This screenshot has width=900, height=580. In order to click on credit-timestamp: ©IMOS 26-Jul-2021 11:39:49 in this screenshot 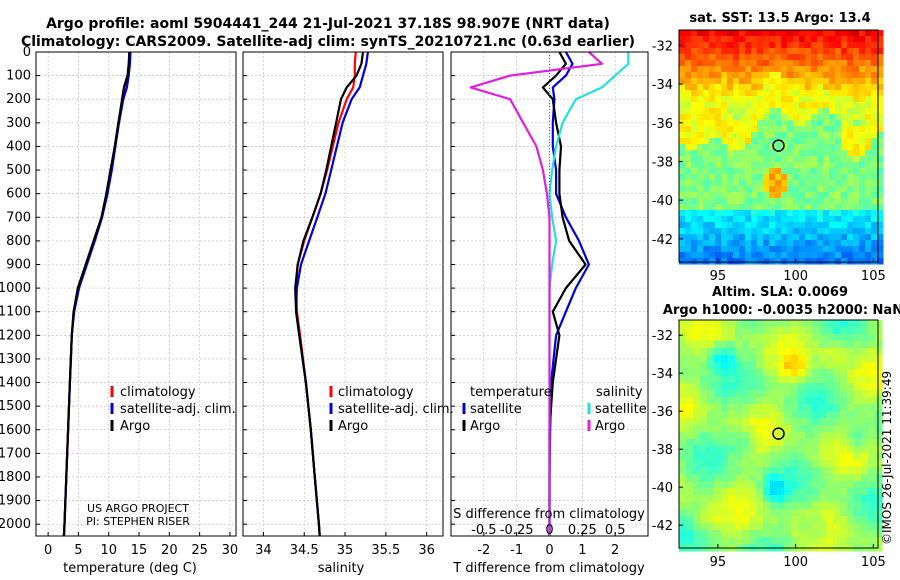, I will do `click(887, 457)`.